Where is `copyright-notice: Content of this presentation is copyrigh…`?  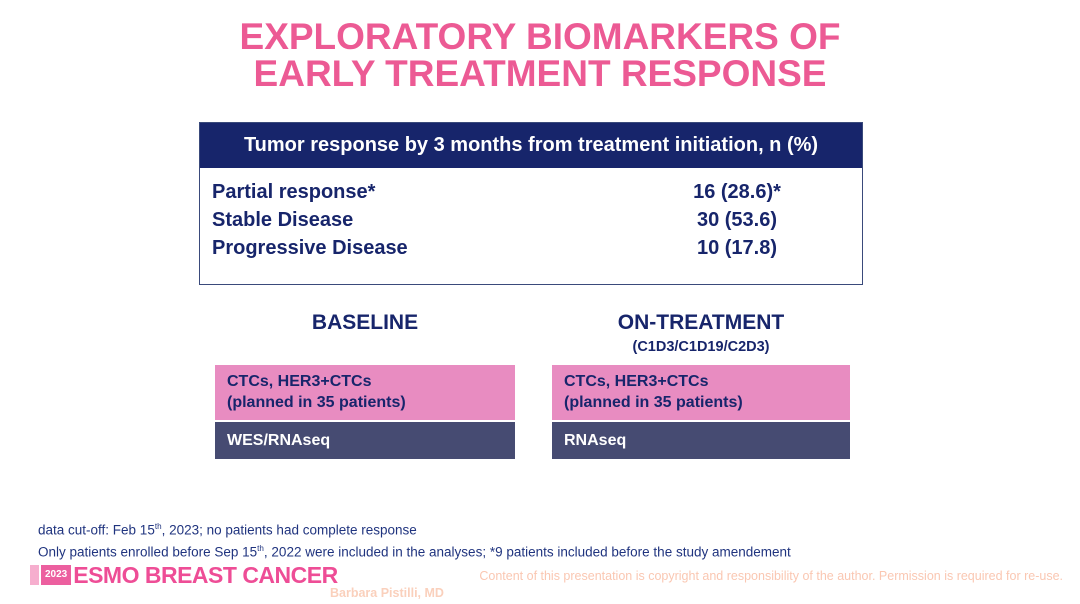
copyright-notice: Content of this presentation is copyrigh… is located at coordinates (771, 576).